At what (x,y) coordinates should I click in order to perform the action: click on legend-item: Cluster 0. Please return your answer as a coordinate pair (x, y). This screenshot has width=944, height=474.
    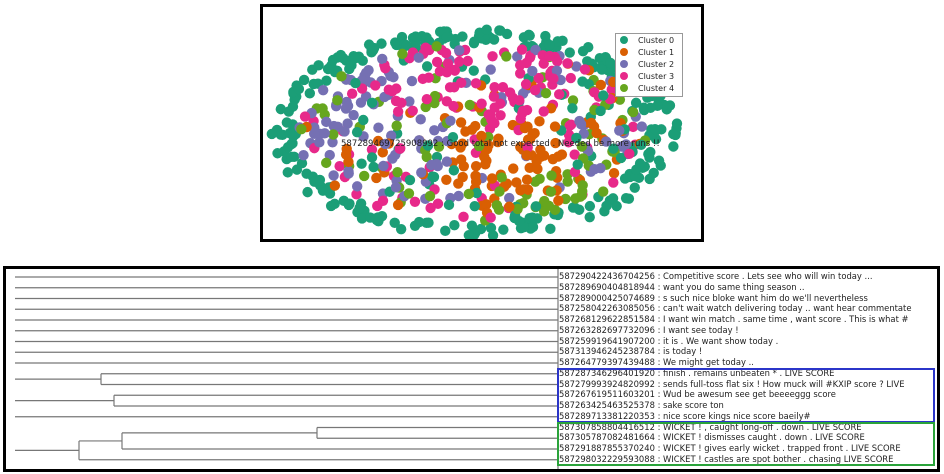
    Looking at the image, I should click on (649, 40).